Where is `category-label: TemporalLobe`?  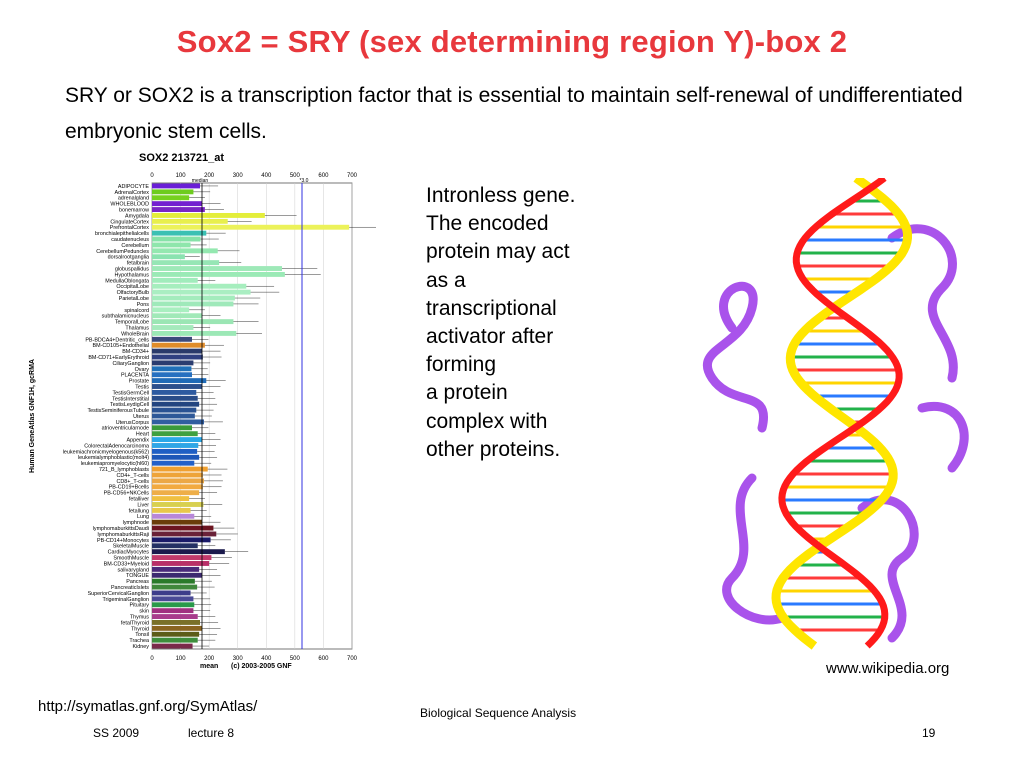 category-label: TemporalLobe is located at coordinates (132, 323).